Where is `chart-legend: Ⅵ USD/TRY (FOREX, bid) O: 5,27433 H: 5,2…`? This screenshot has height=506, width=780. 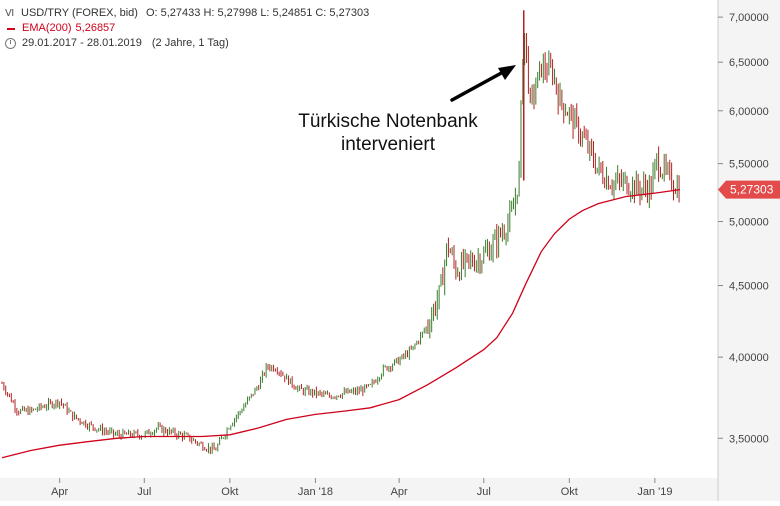 chart-legend: Ⅵ USD/TRY (FOREX, bid) O: 5,27433 H: 5,2… is located at coordinates (187, 28).